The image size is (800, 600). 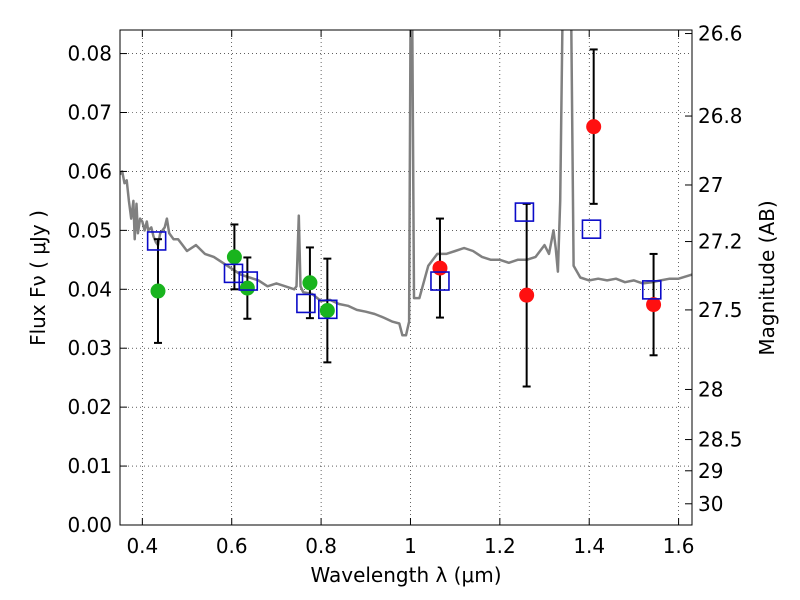 I want to click on right-tick-label: 28, so click(x=710, y=389).